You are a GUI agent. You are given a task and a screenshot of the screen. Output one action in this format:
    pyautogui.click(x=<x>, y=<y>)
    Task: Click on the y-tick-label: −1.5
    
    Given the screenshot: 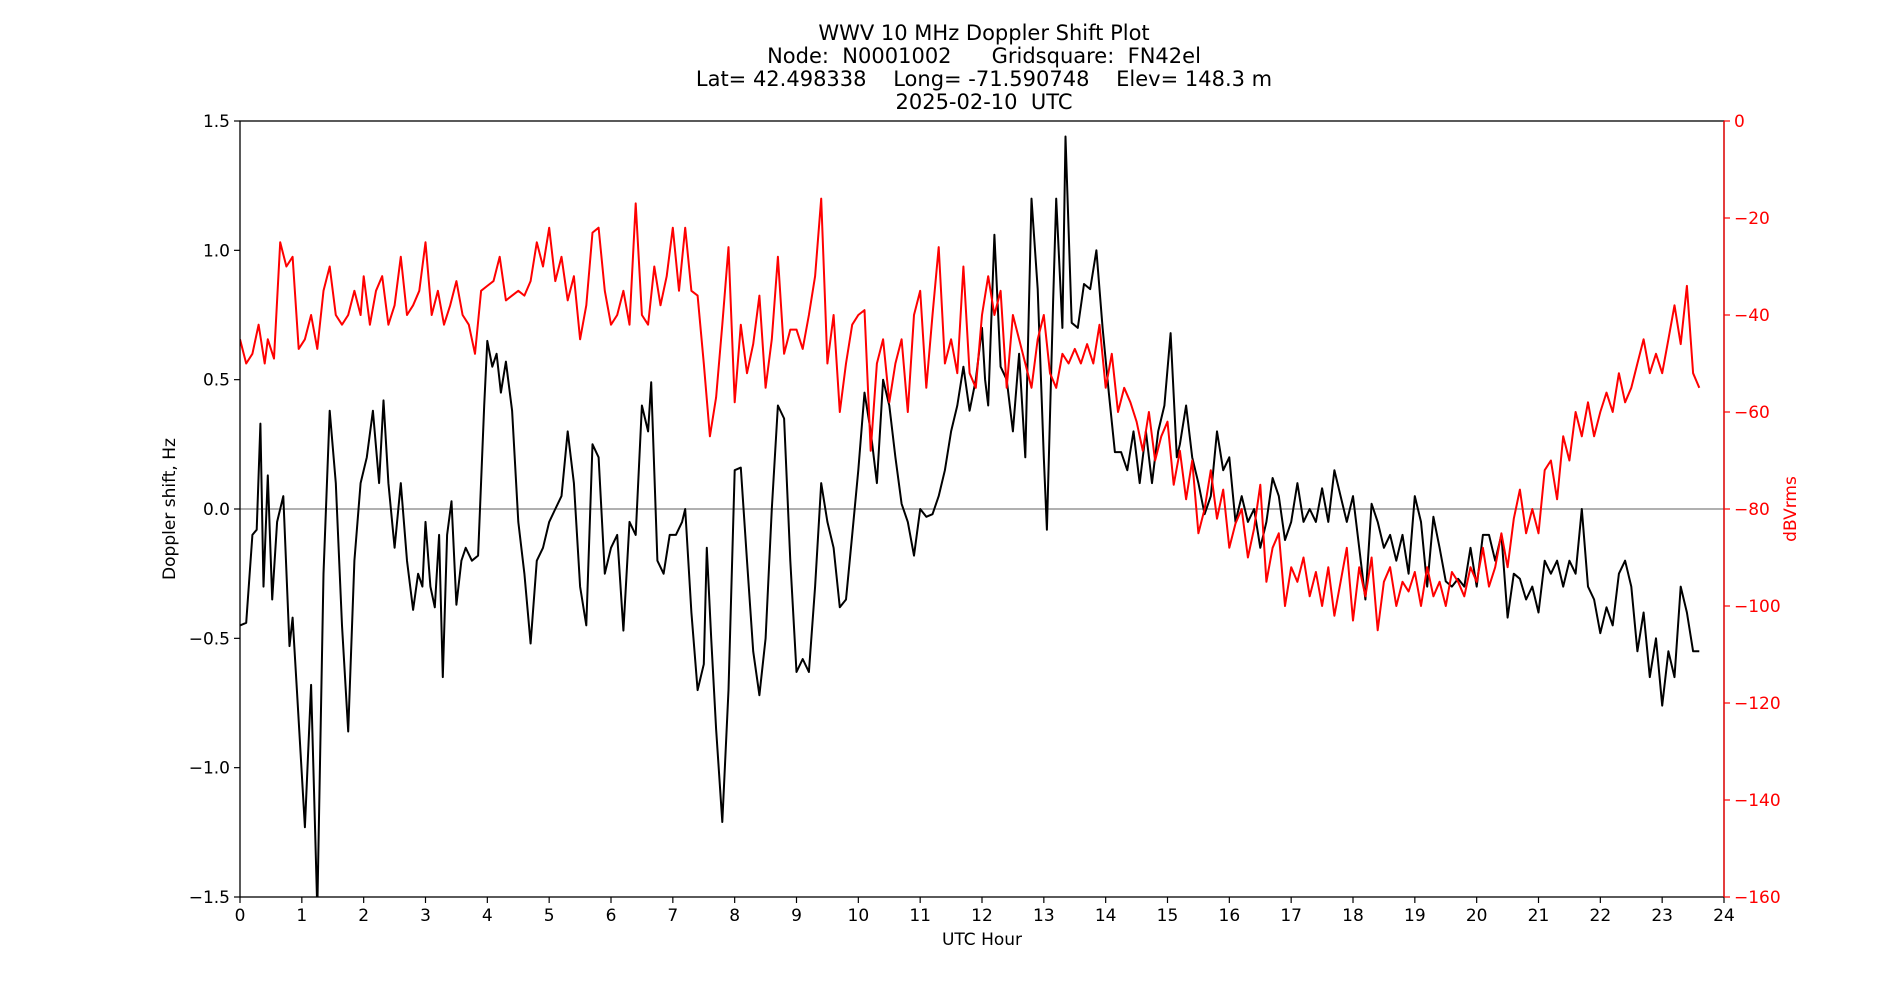 What is the action you would take?
    pyautogui.click(x=209, y=898)
    